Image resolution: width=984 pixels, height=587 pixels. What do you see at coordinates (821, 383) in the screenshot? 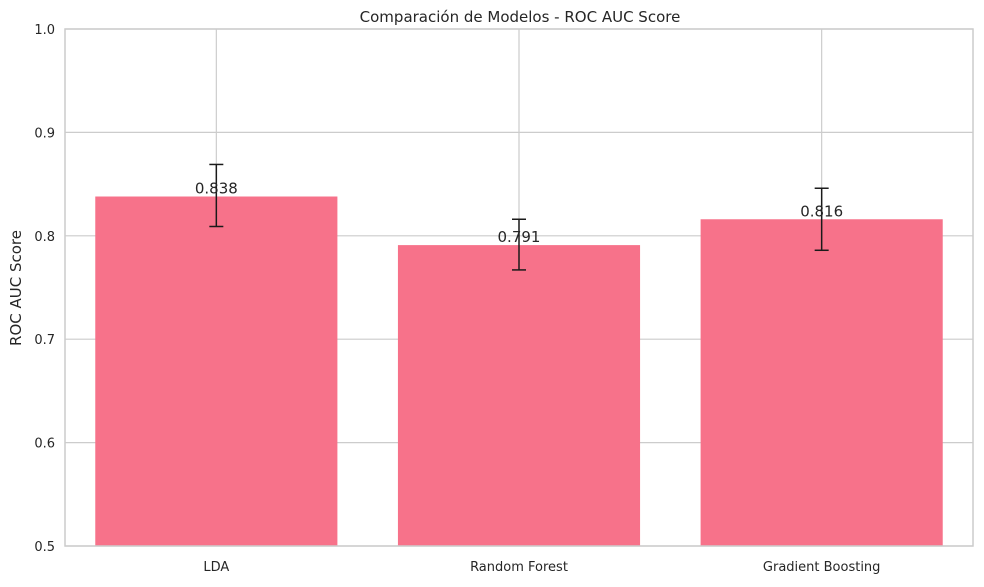
I see `bar-gradient-boosting` at bounding box center [821, 383].